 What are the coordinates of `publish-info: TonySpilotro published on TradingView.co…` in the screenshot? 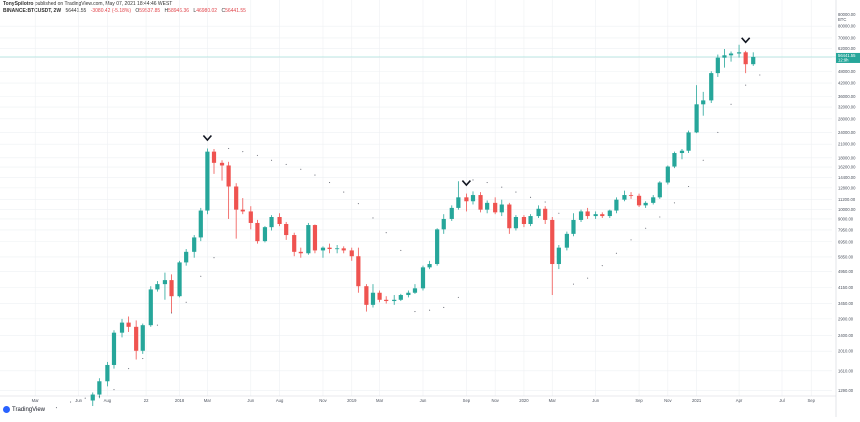 It's located at (124, 4).